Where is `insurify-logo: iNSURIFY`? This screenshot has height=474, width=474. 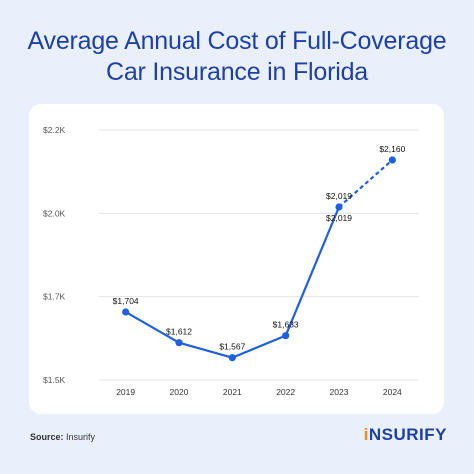 insurify-logo: iNSURIFY is located at coordinates (405, 435).